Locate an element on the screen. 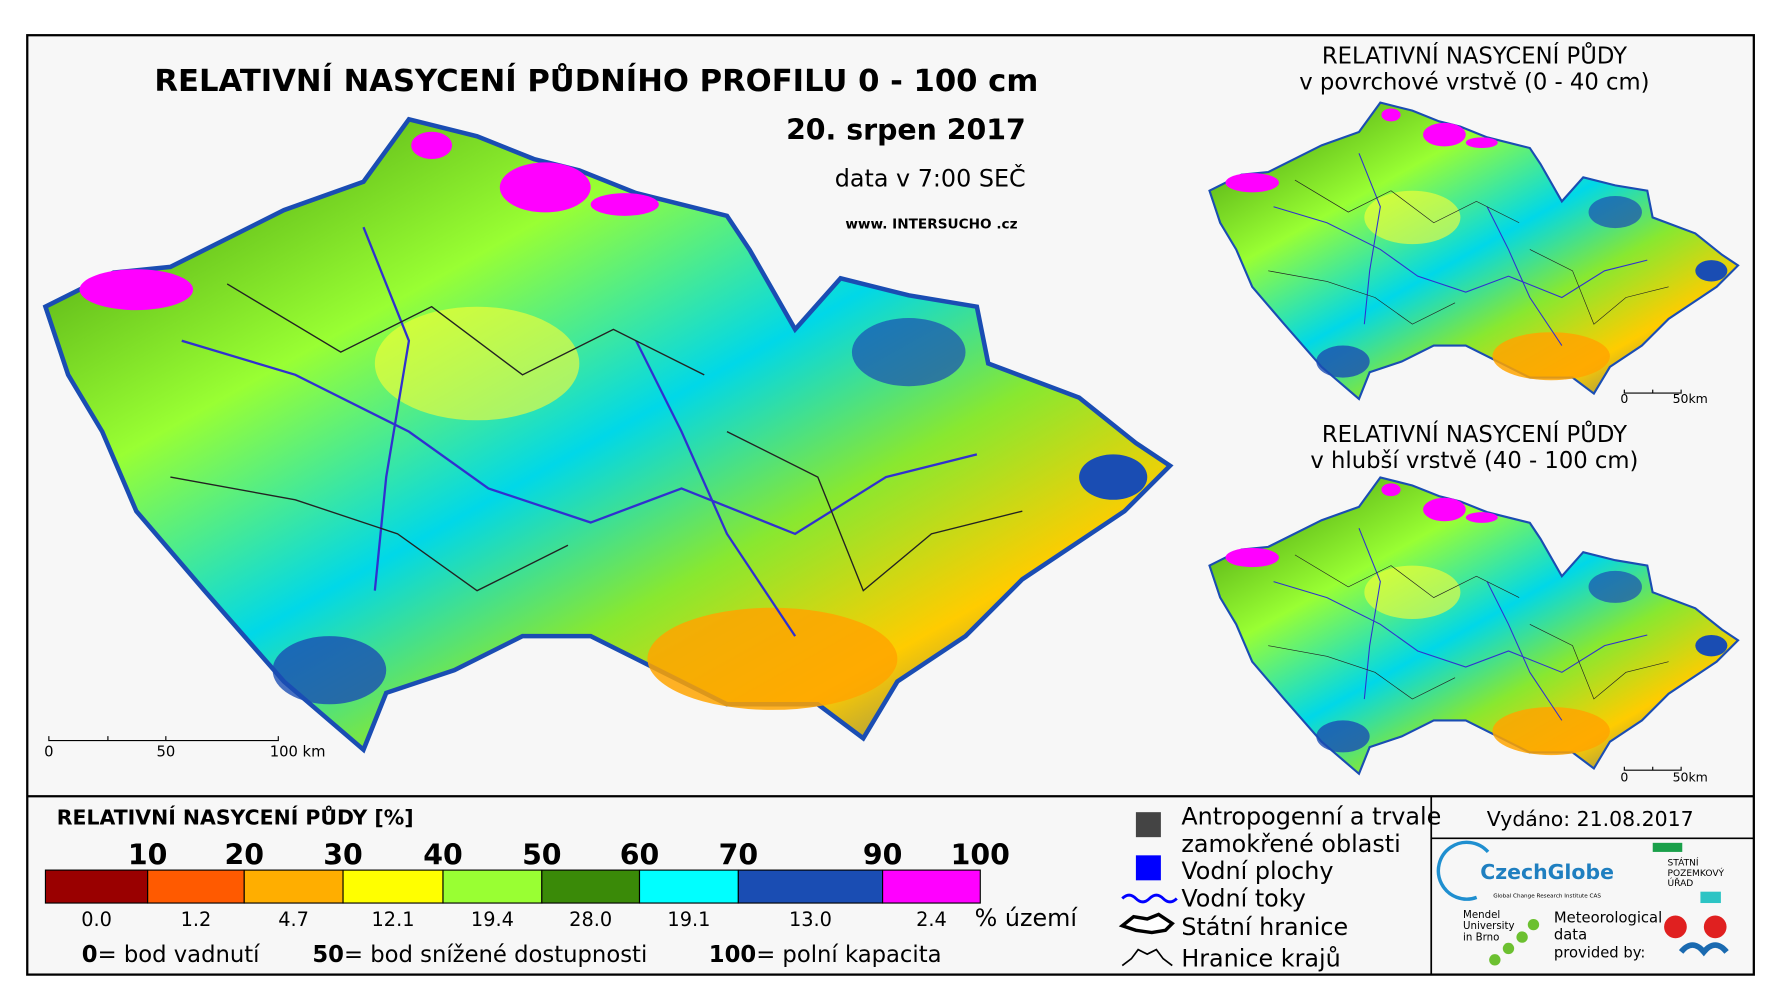 This screenshot has height=1003, width=1772. logo-mendel: Mendel is located at coordinates (1481, 915).